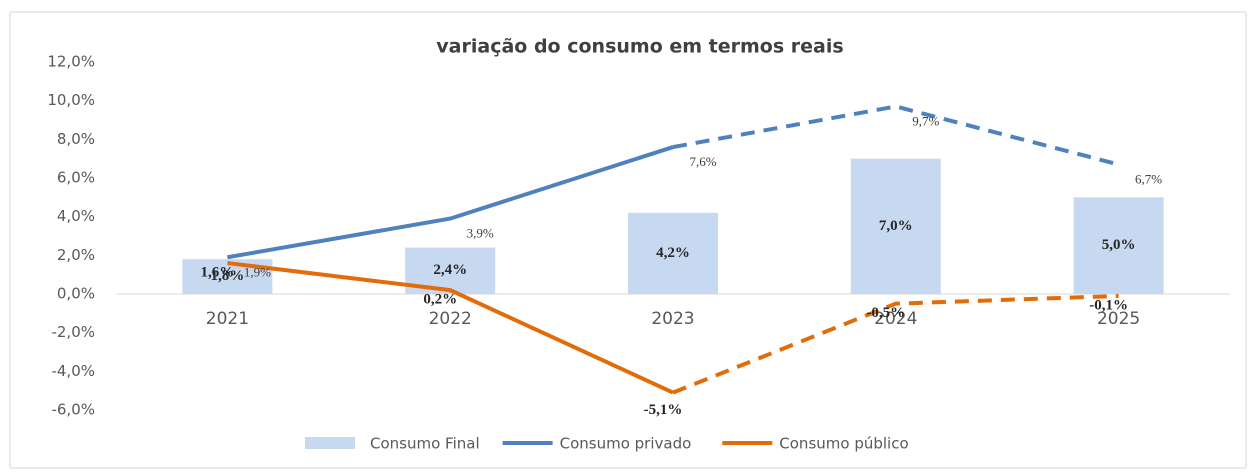  I want to click on x-tick-label: 2025, so click(1118, 319).